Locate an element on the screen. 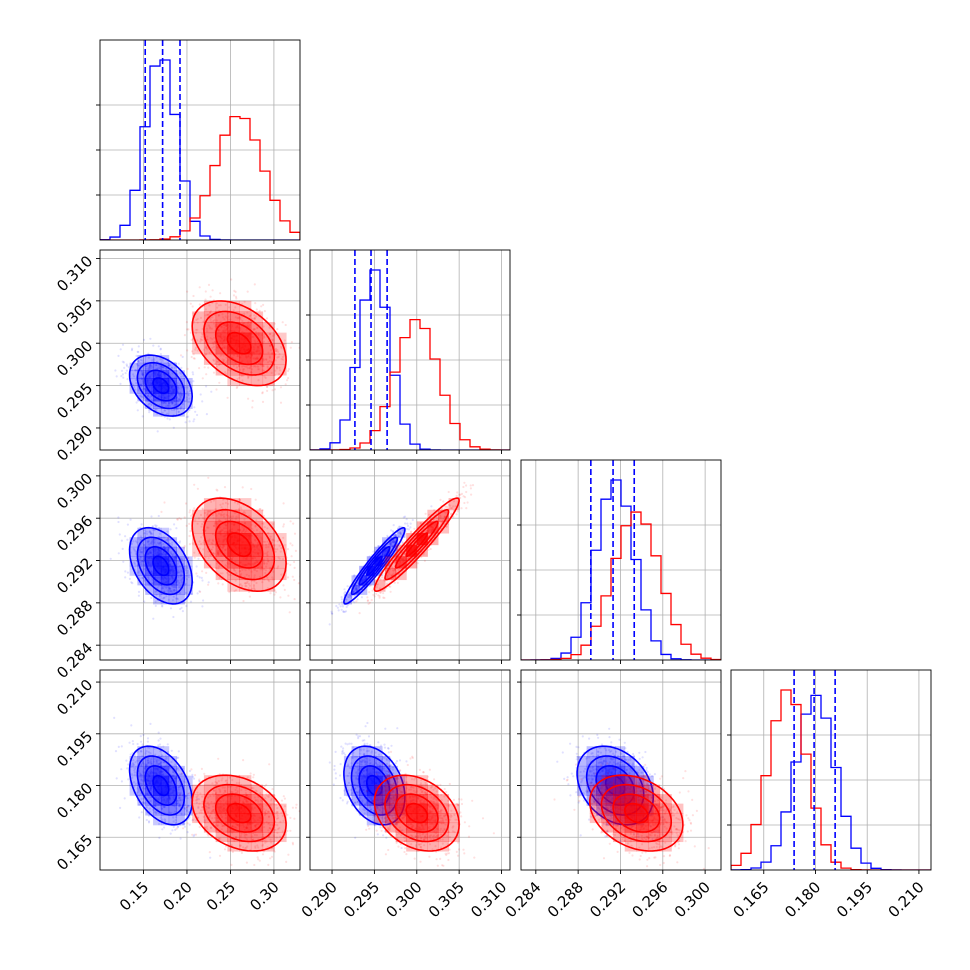 The height and width of the screenshot is (970, 970). x-tick-label: 0.210 is located at coordinates (906, 899).